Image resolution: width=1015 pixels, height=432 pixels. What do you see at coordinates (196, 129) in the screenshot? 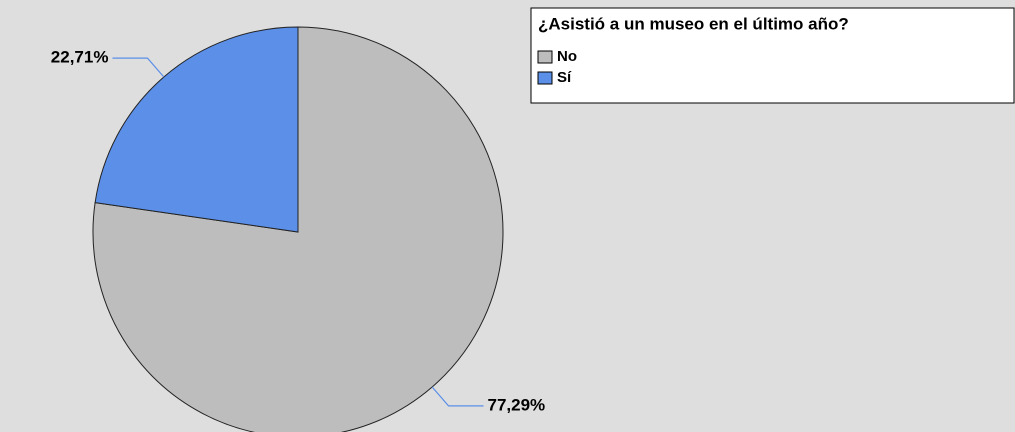
I see `pie-slice` at bounding box center [196, 129].